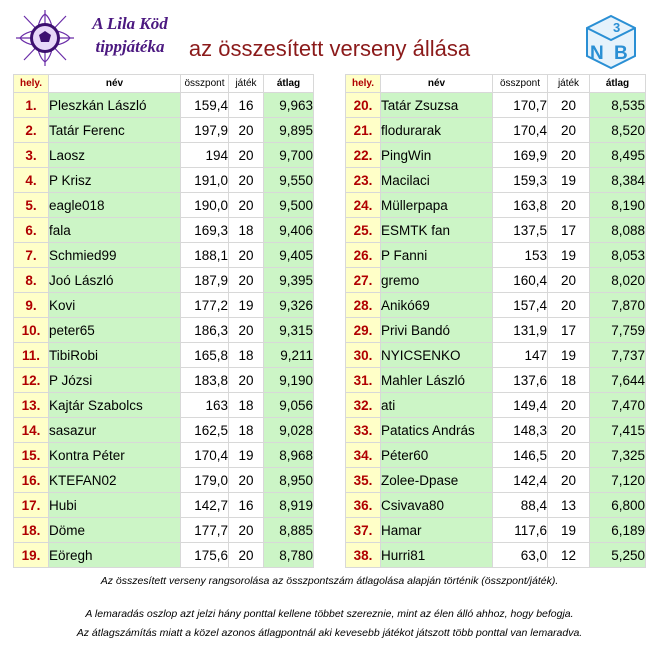 This screenshot has width=659, height=665. I want to click on table-row: 31. Mahler László 137,6 18 7,644, so click(495, 380).